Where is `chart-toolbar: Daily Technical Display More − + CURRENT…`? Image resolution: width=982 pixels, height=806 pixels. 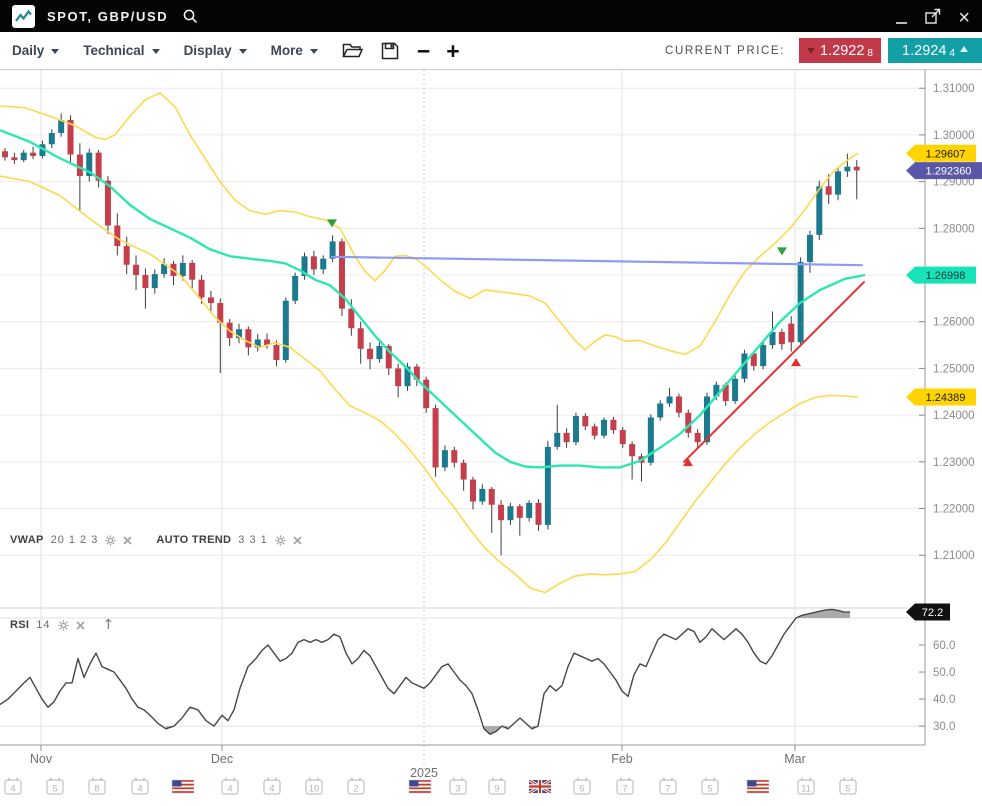
chart-toolbar: Daily Technical Display More − + CURRENT… is located at coordinates (491, 51).